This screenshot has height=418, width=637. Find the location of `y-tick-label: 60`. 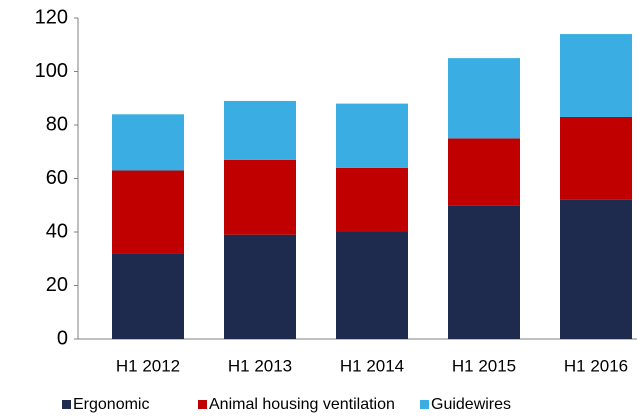

y-tick-label: 60 is located at coordinates (57, 178).